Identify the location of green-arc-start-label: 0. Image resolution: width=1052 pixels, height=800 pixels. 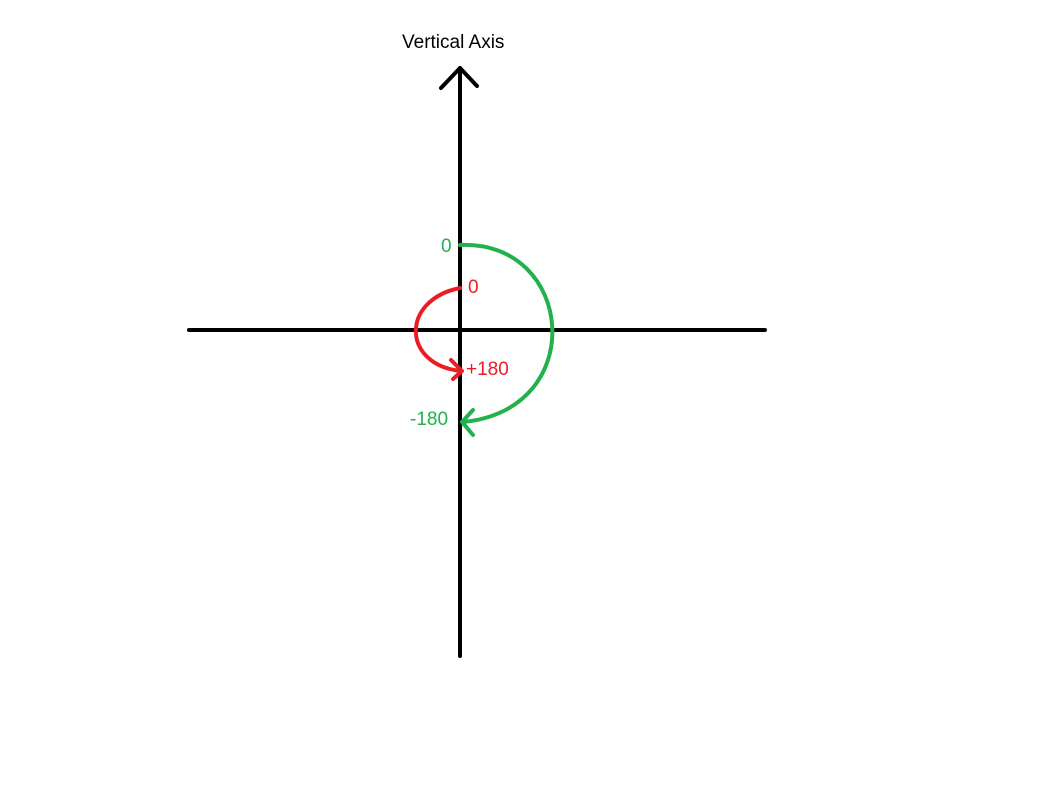
(446, 246).